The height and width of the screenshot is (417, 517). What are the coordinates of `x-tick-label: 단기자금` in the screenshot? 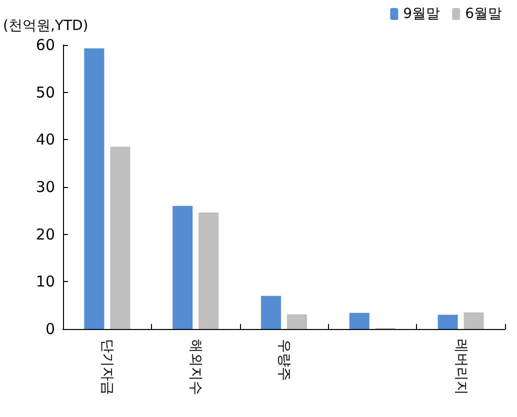 It's located at (107, 367).